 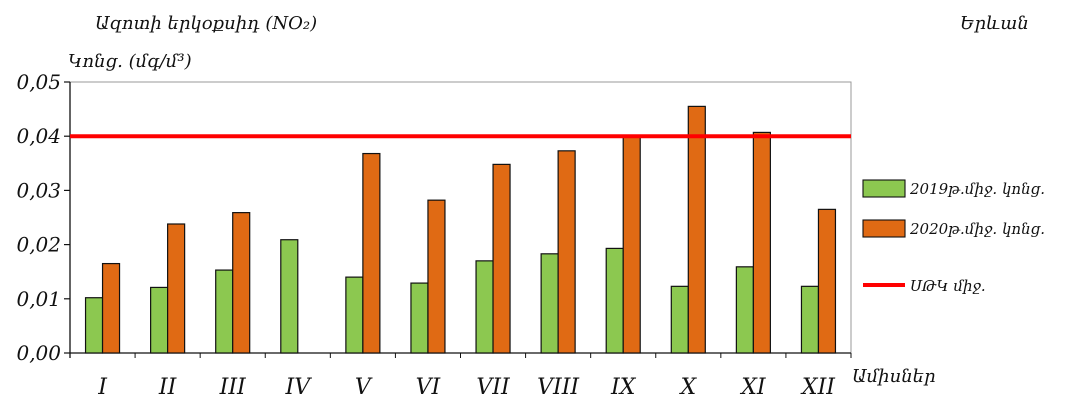 What do you see at coordinates (484, 307) in the screenshot?
I see `bar-2019-VII` at bounding box center [484, 307].